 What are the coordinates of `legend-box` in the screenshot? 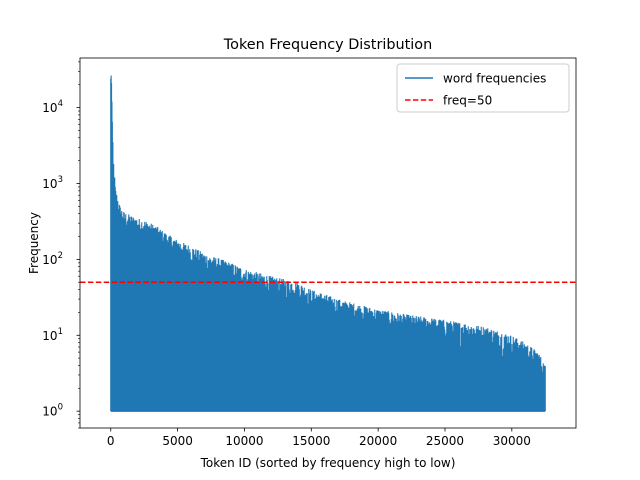 It's located at (483, 88).